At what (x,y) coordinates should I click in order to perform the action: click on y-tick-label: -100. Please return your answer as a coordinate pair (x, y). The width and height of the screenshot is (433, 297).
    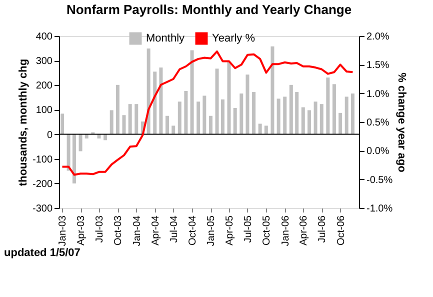
    Looking at the image, I should click on (42, 160).